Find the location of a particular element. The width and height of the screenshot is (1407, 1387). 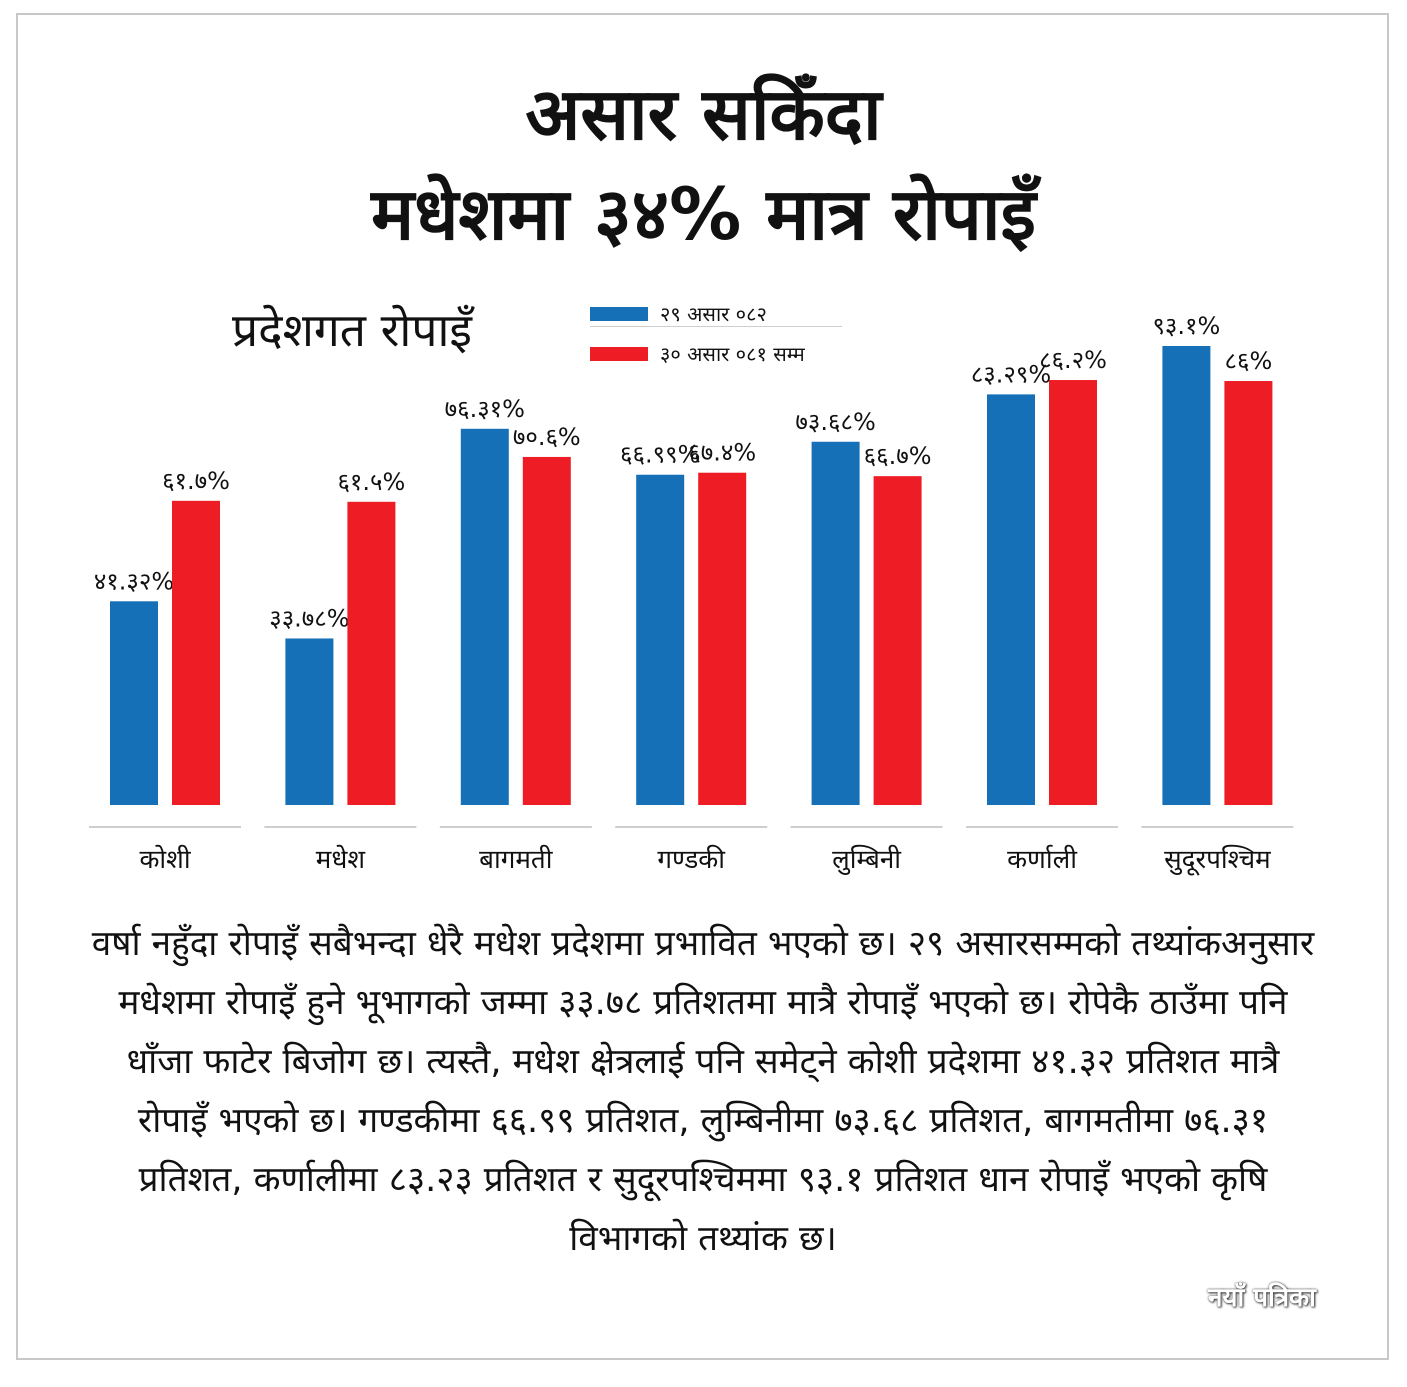

category-label-6: सुदूरपश्चिम is located at coordinates (1217, 860).